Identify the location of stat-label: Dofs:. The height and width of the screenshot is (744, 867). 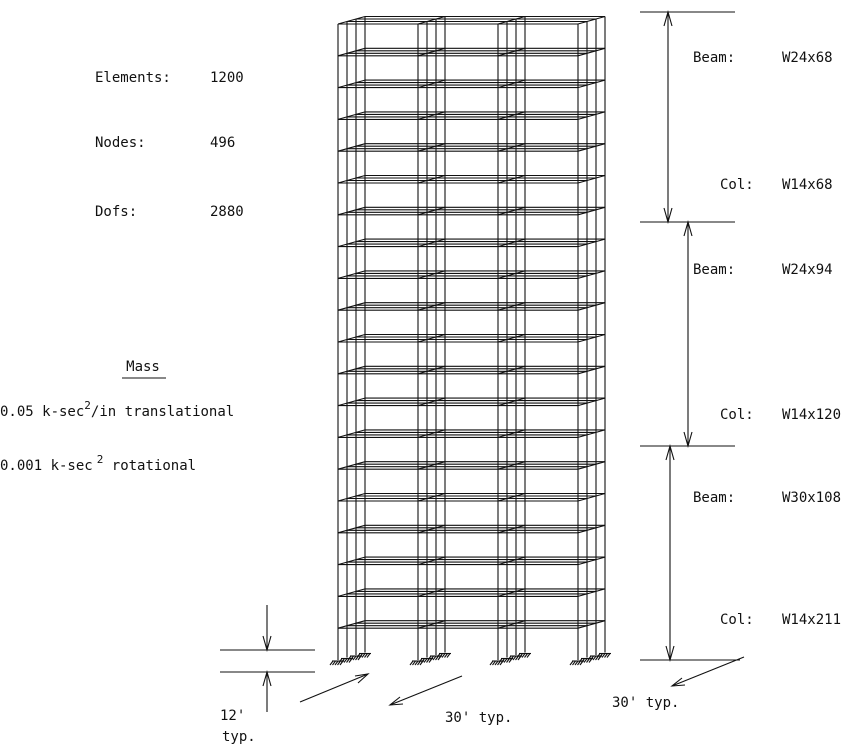
(116, 212).